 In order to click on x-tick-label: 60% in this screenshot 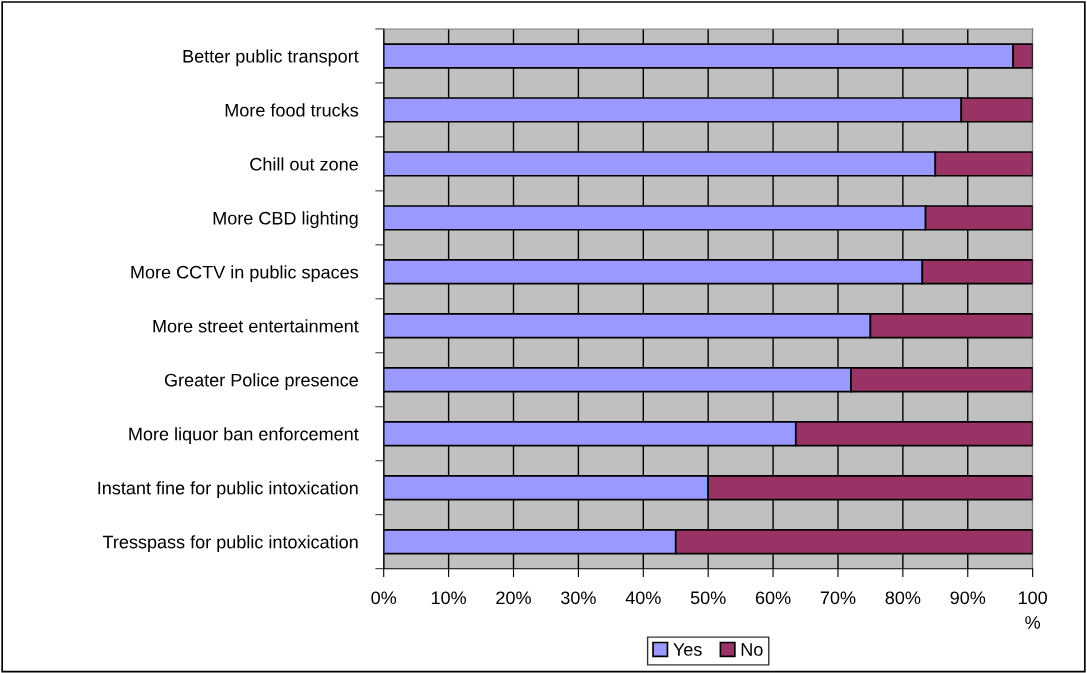, I will do `click(773, 598)`.